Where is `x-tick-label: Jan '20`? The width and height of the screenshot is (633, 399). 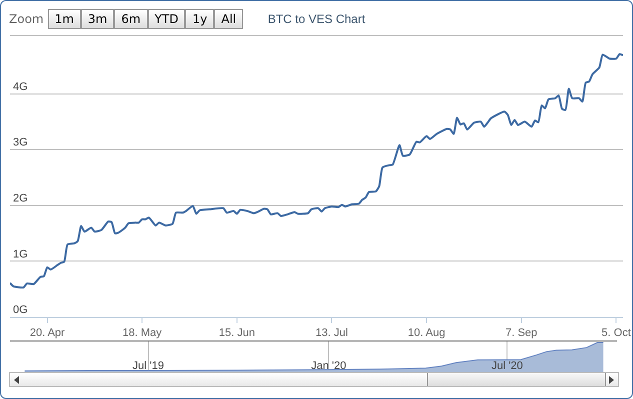
x-tick-label: Jan '20 is located at coordinates (328, 366).